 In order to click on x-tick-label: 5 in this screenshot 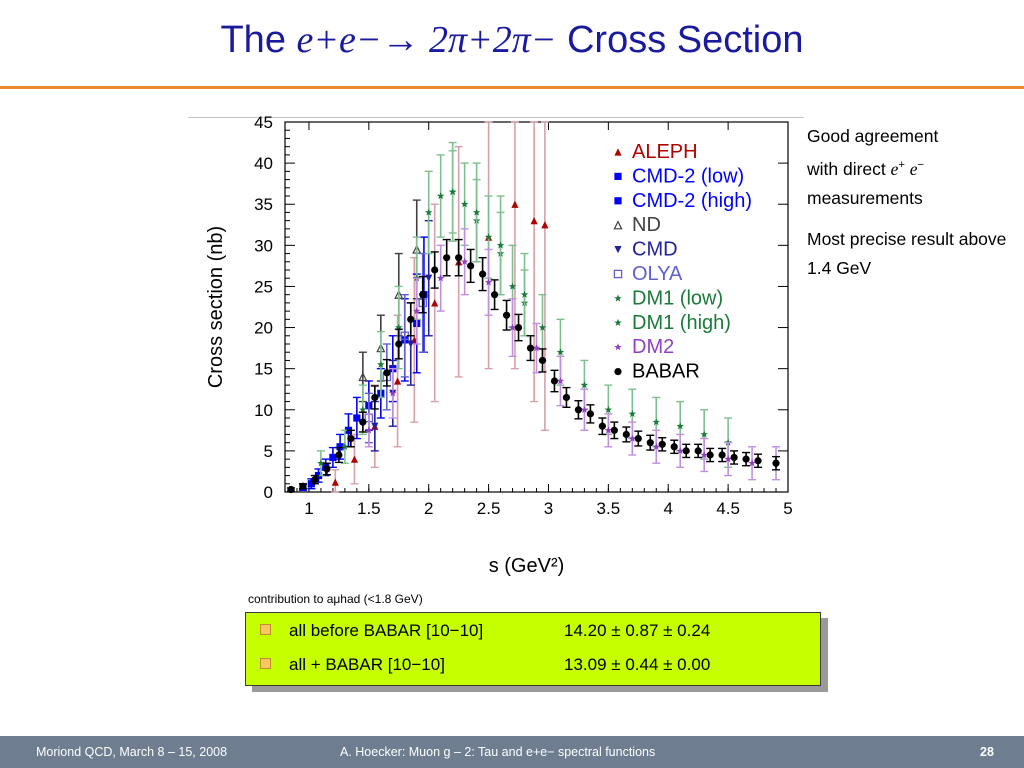, I will do `click(787, 508)`.